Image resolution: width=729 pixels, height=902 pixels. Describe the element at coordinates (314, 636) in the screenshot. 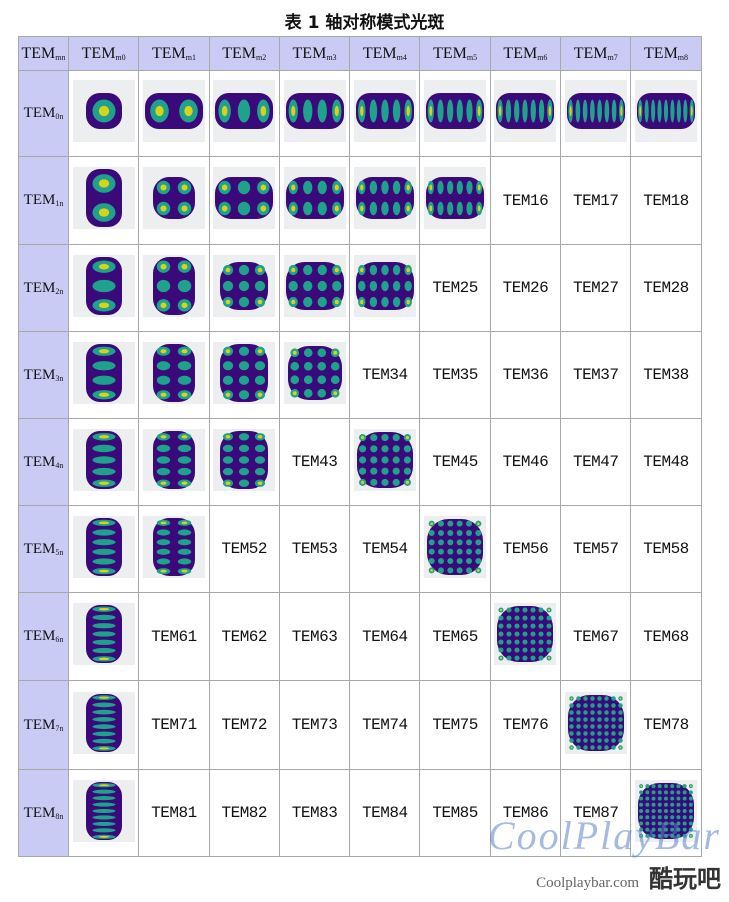

I see `mode-label-cell: TEM63` at that location.